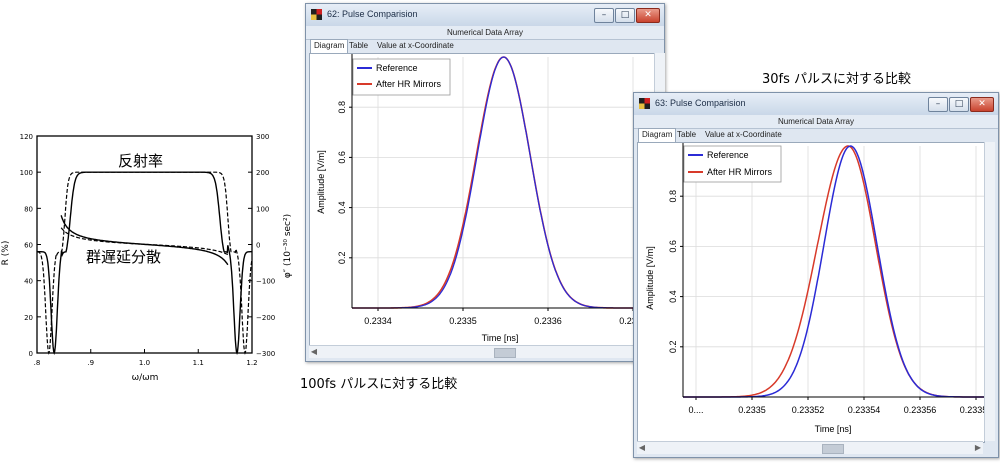 Image resolution: width=1000 pixels, height=465 pixels. I want to click on x-tick-label: 0.23356, so click(920, 410).